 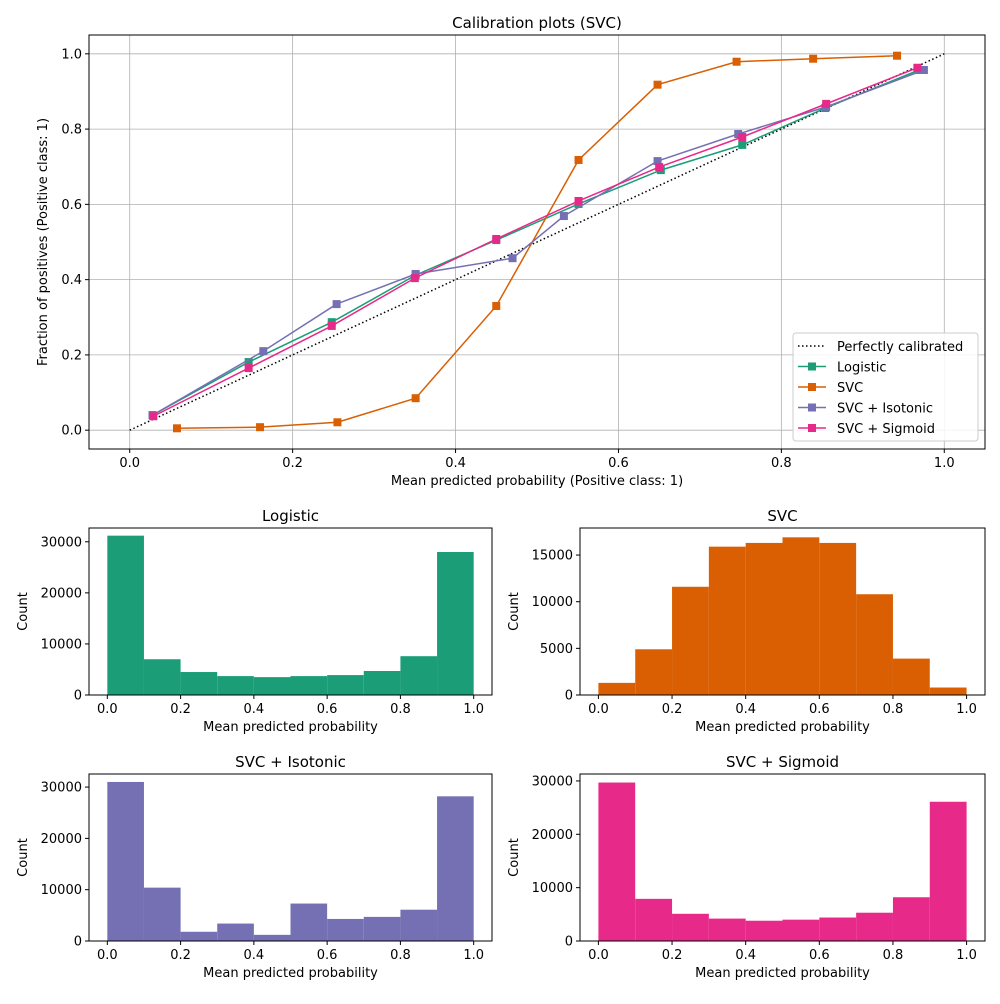 What do you see at coordinates (327, 955) in the screenshot?
I see `x-tick-label: 0.6` at bounding box center [327, 955].